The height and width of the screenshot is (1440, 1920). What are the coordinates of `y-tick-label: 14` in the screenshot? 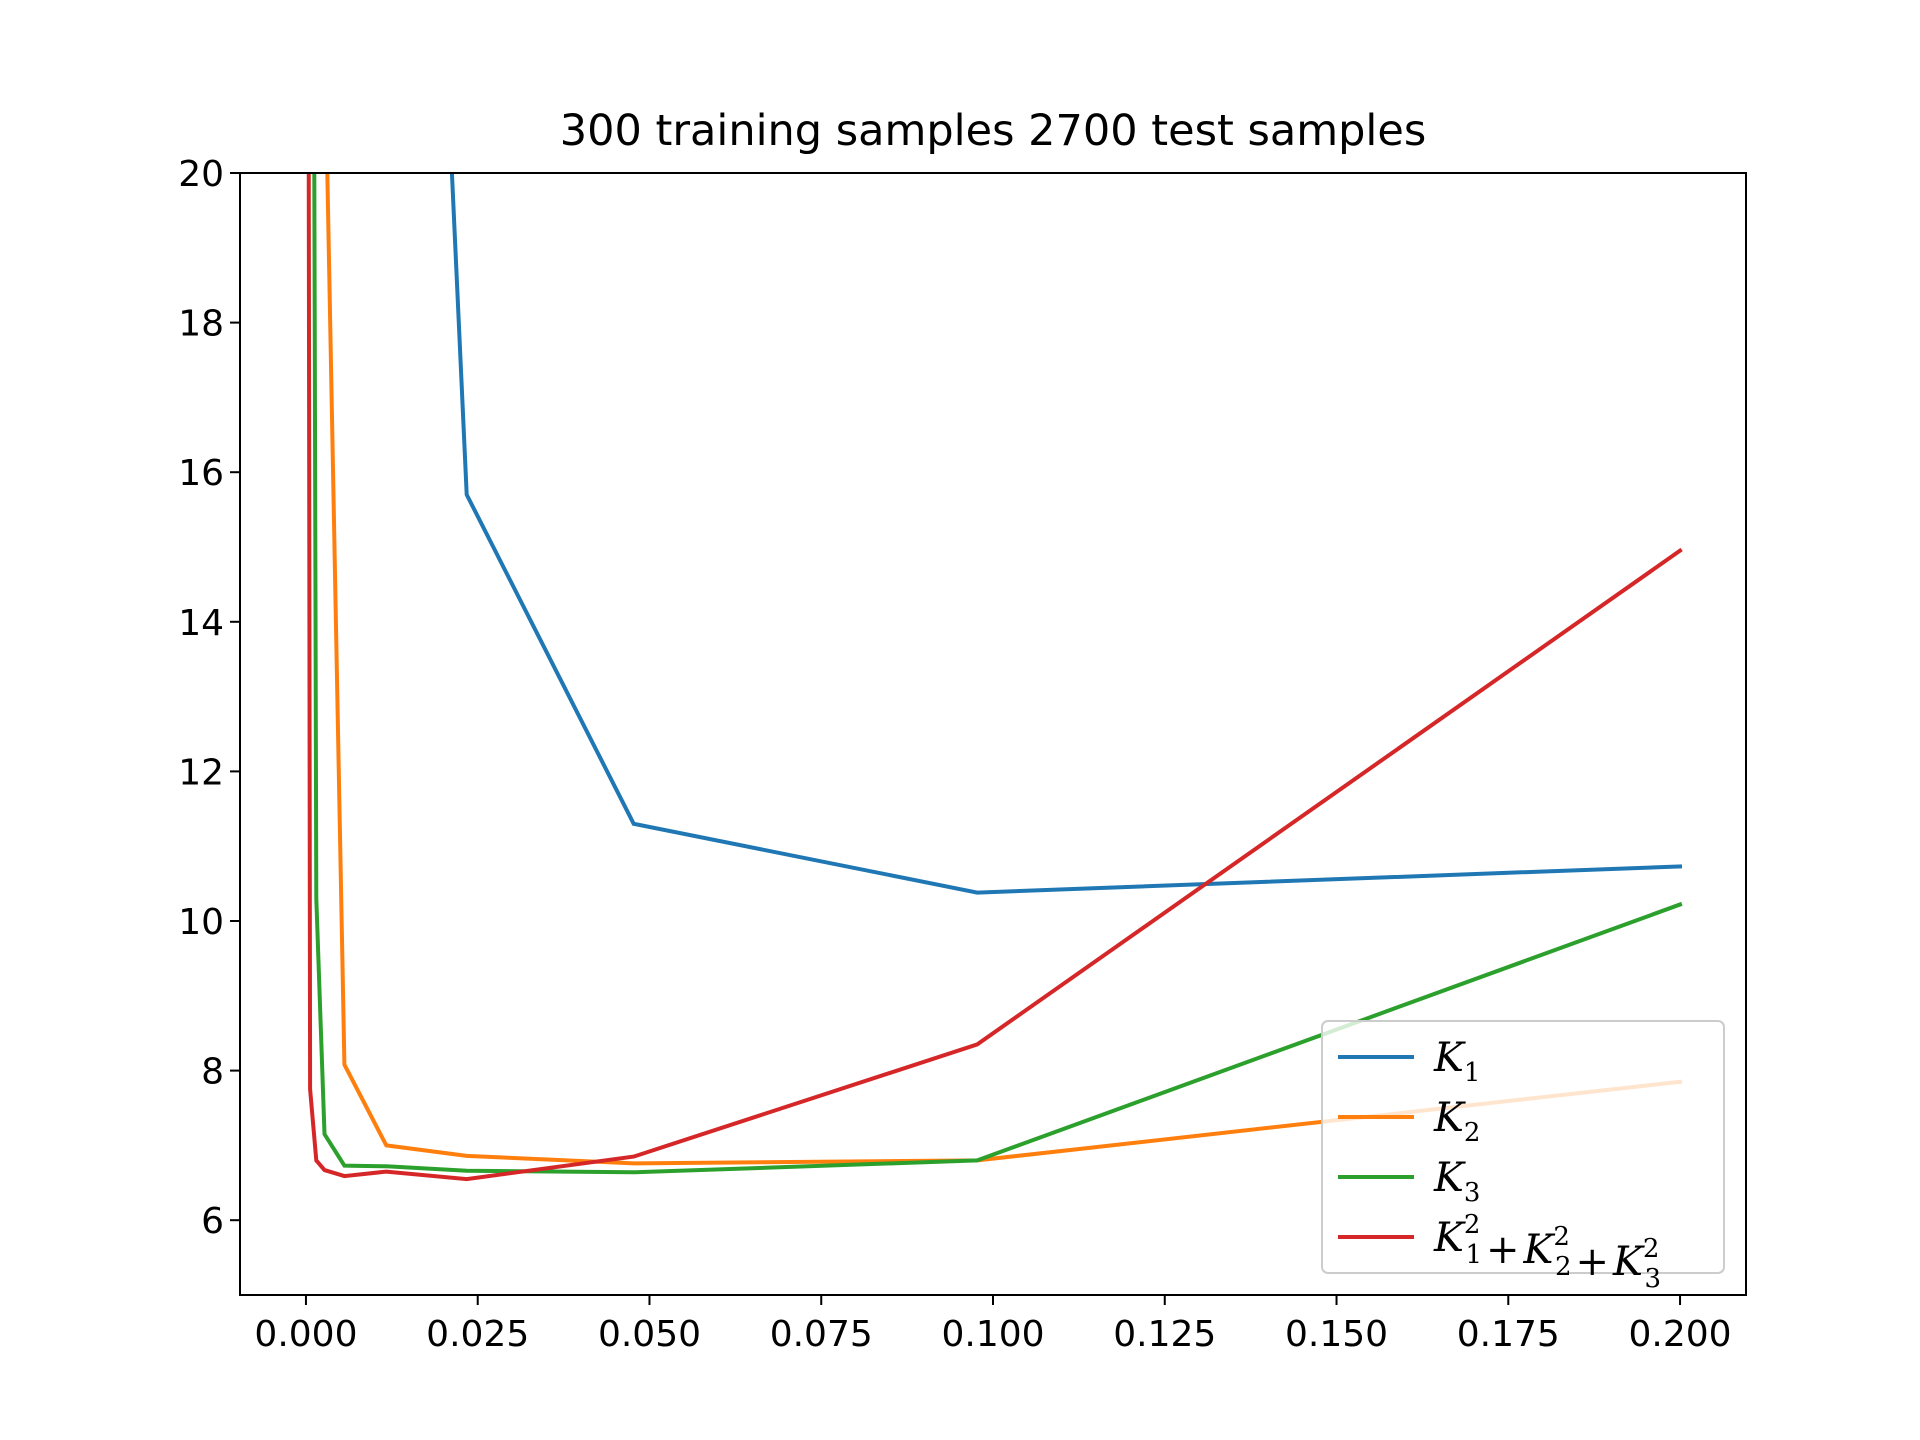 It's located at (201, 623).